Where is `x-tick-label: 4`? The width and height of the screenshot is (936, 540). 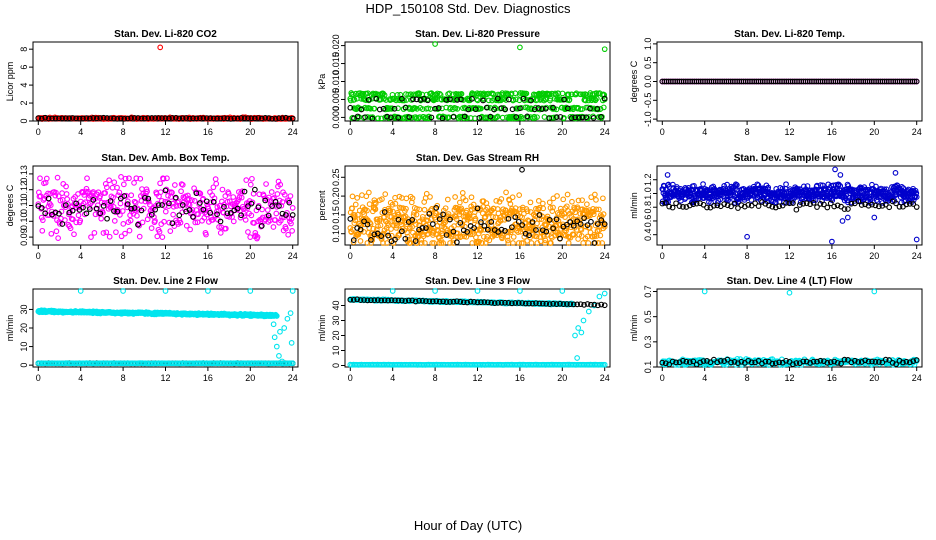 x-tick-label: 4 is located at coordinates (392, 256).